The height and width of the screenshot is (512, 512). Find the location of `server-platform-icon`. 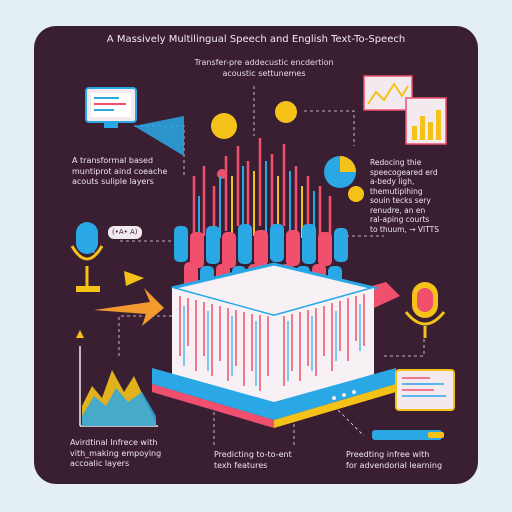

server-platform-icon is located at coordinates (274, 358).